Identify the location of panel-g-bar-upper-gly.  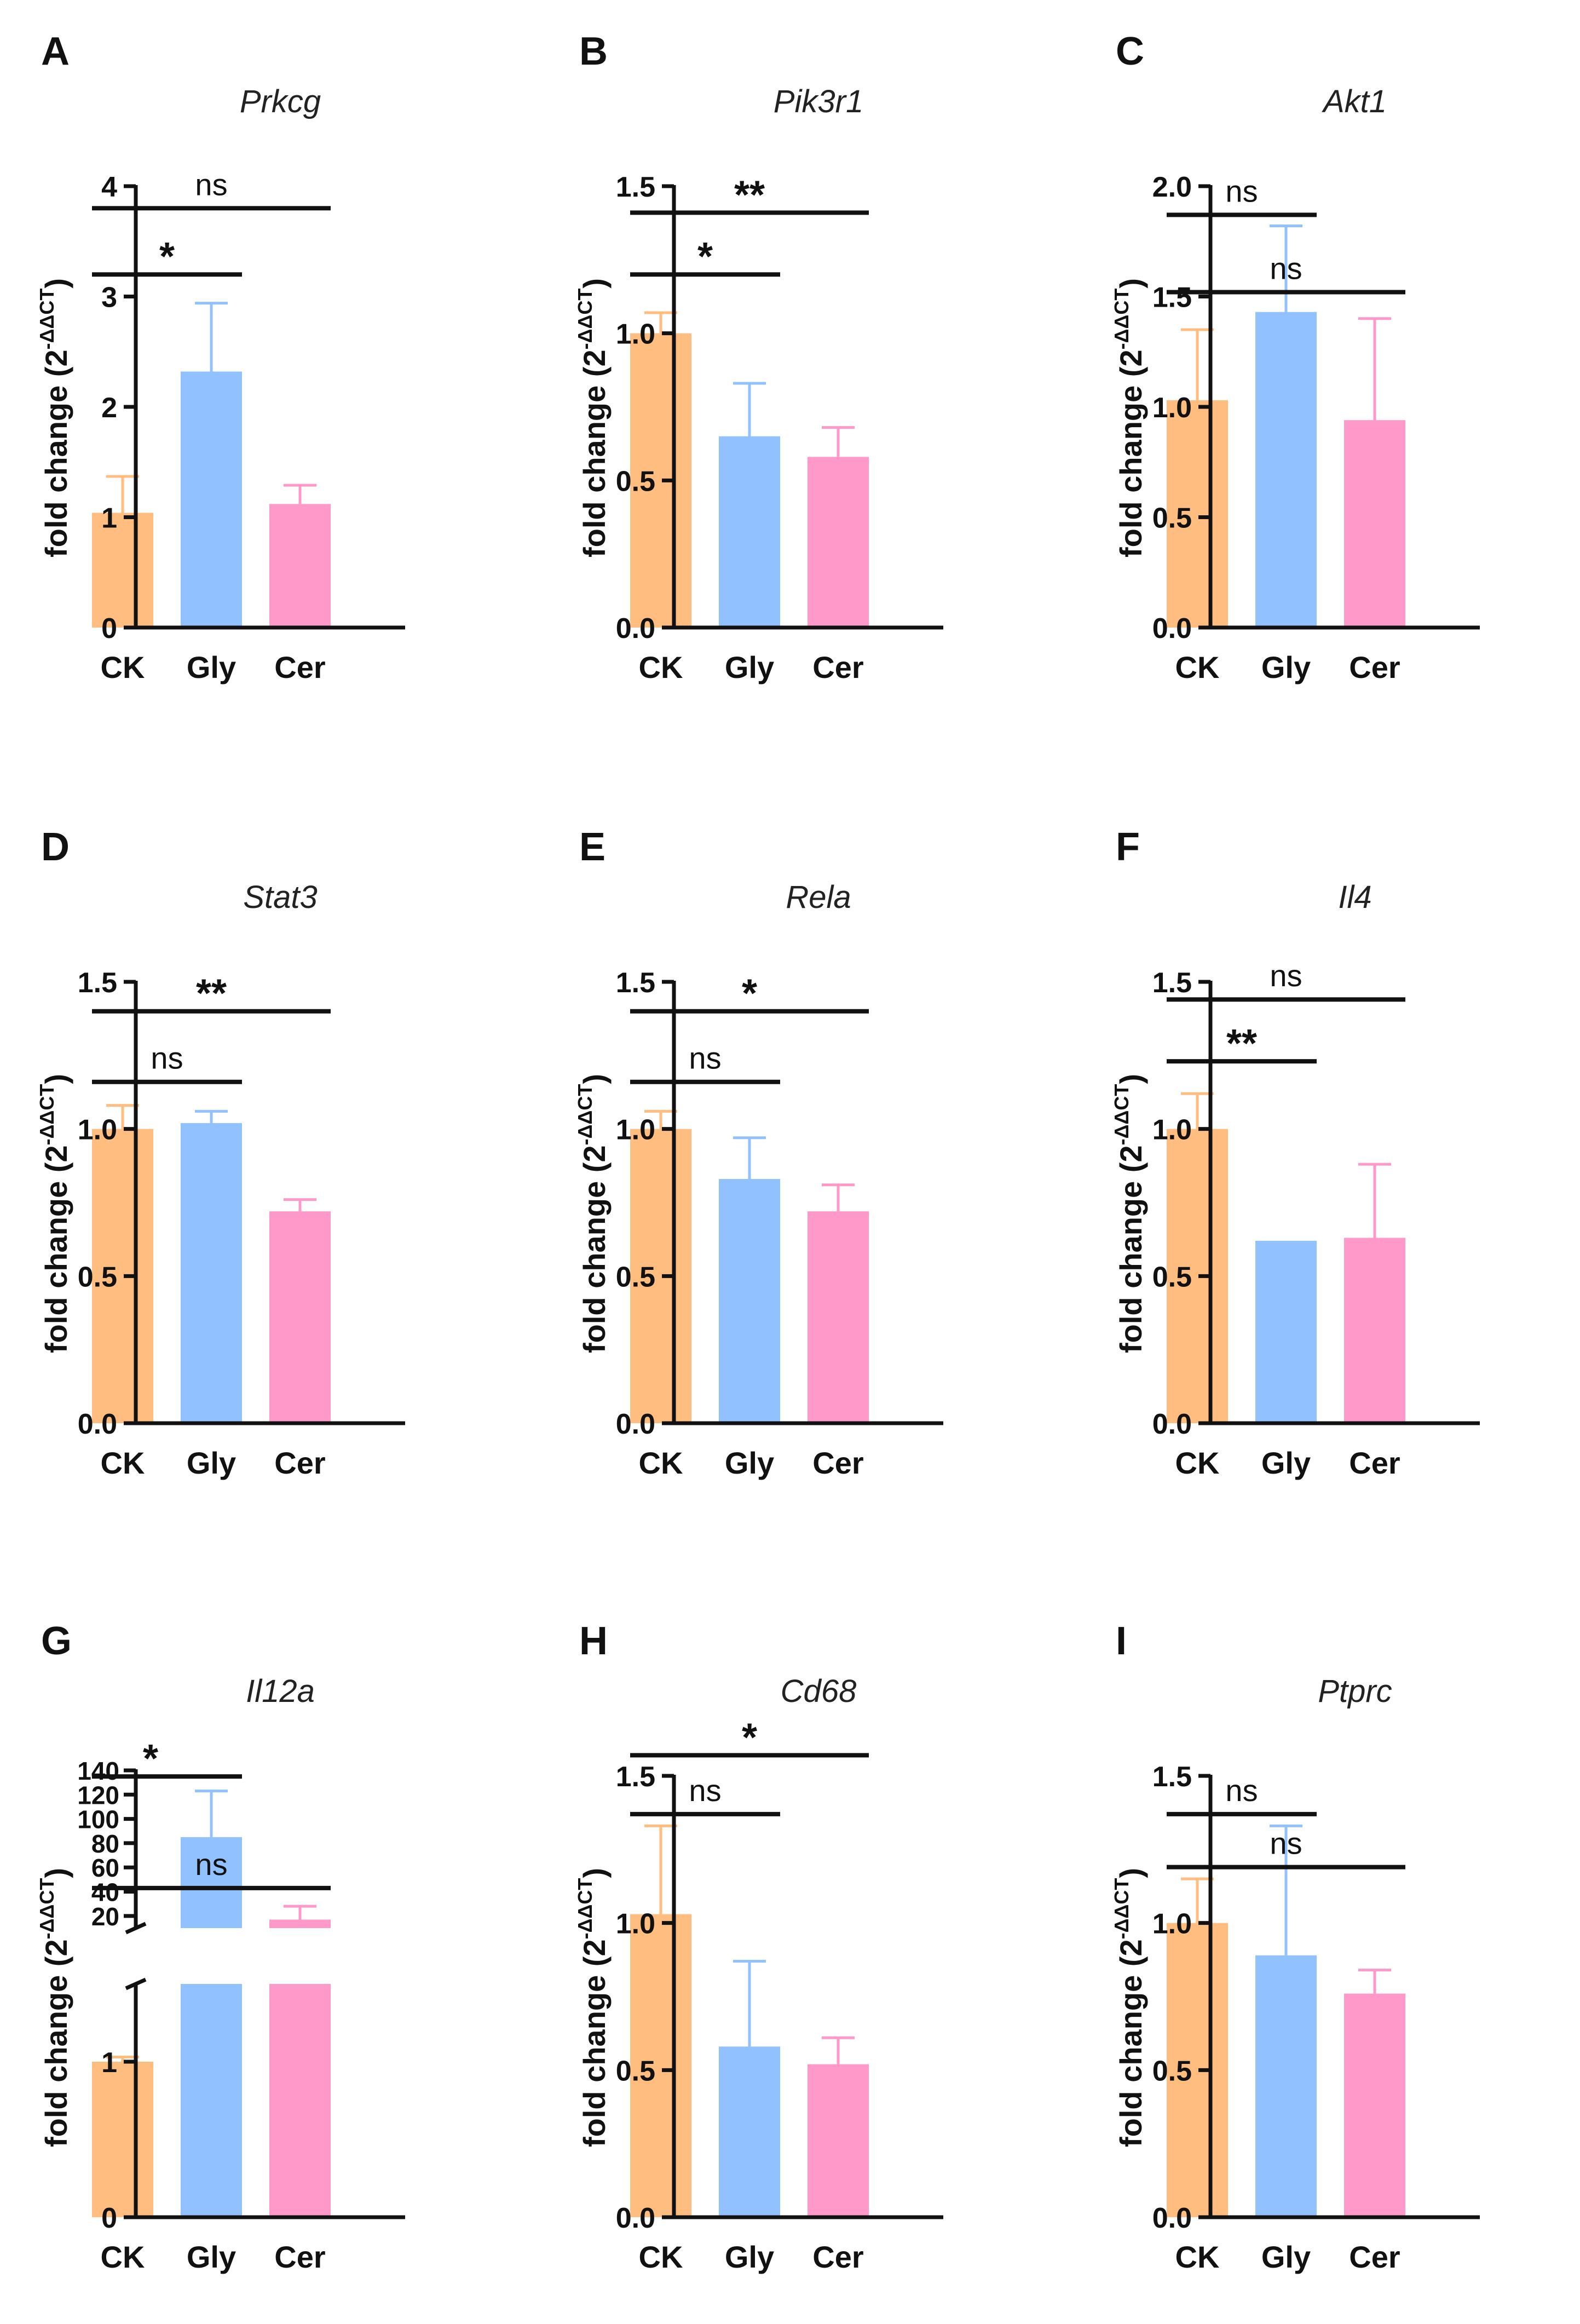
(211, 1882).